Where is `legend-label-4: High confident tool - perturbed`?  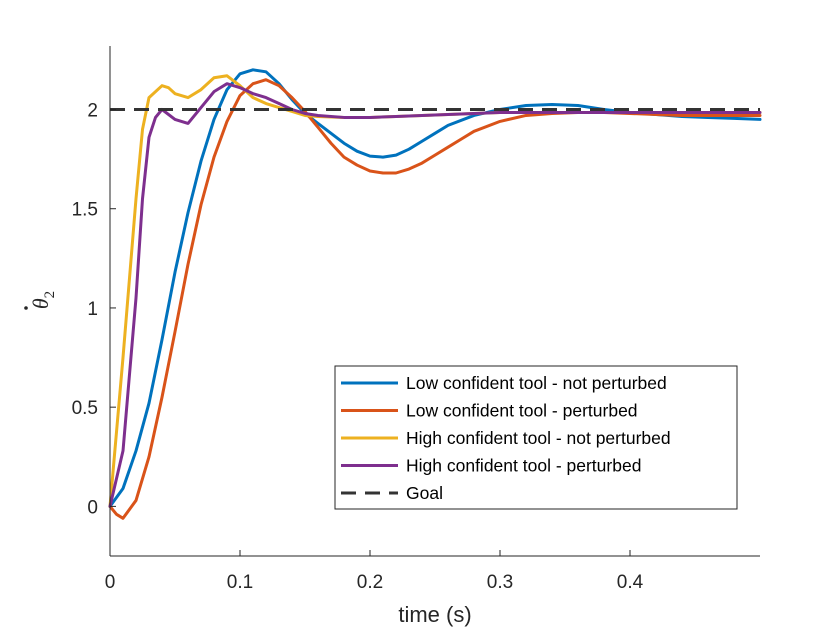 legend-label-4: High confident tool - perturbed is located at coordinates (523, 466).